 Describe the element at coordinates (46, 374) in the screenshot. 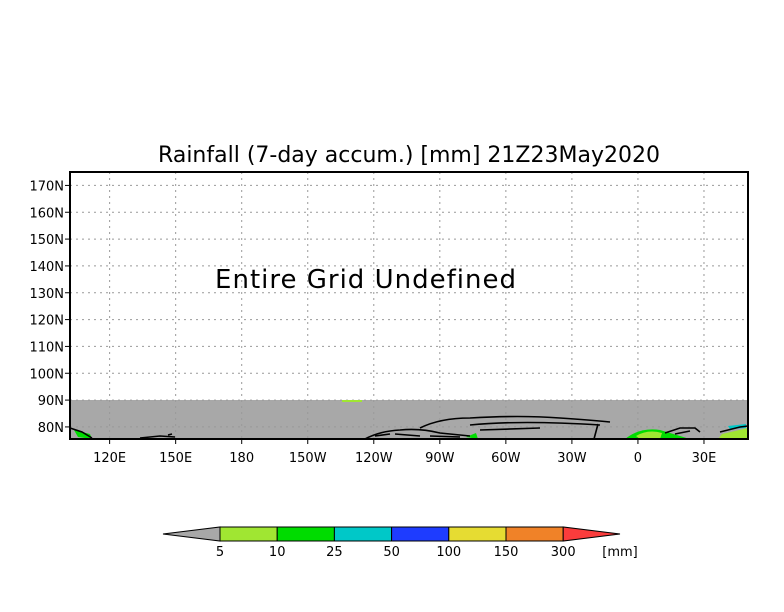

I see `y-tick-label: 100N` at that location.